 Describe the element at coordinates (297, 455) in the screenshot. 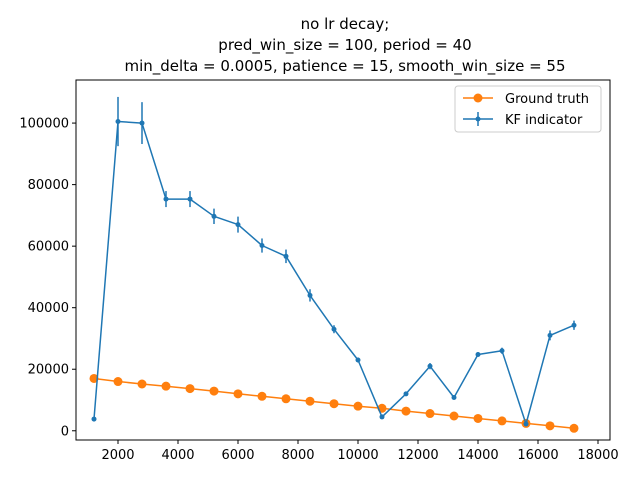

I see `x-tick-label: 8000` at that location.